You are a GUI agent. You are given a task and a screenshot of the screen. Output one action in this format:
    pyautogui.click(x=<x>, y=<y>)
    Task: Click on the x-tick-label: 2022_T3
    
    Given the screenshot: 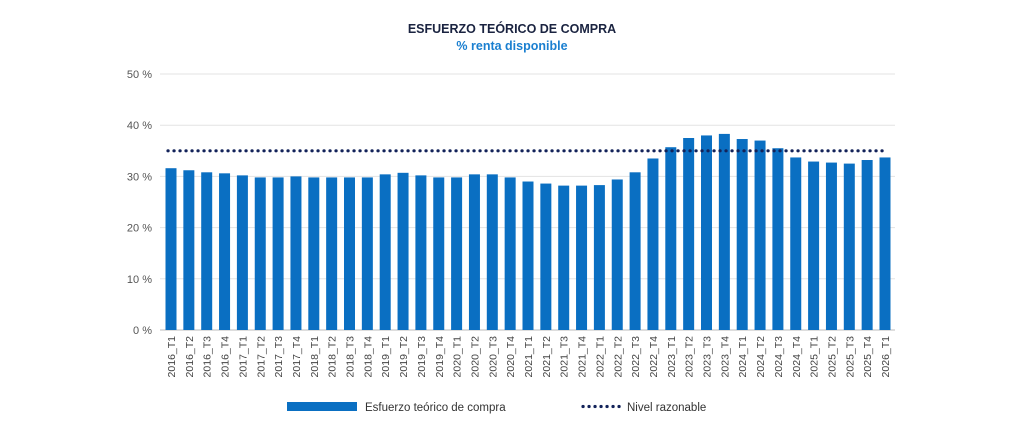 What is the action you would take?
    pyautogui.click(x=636, y=357)
    